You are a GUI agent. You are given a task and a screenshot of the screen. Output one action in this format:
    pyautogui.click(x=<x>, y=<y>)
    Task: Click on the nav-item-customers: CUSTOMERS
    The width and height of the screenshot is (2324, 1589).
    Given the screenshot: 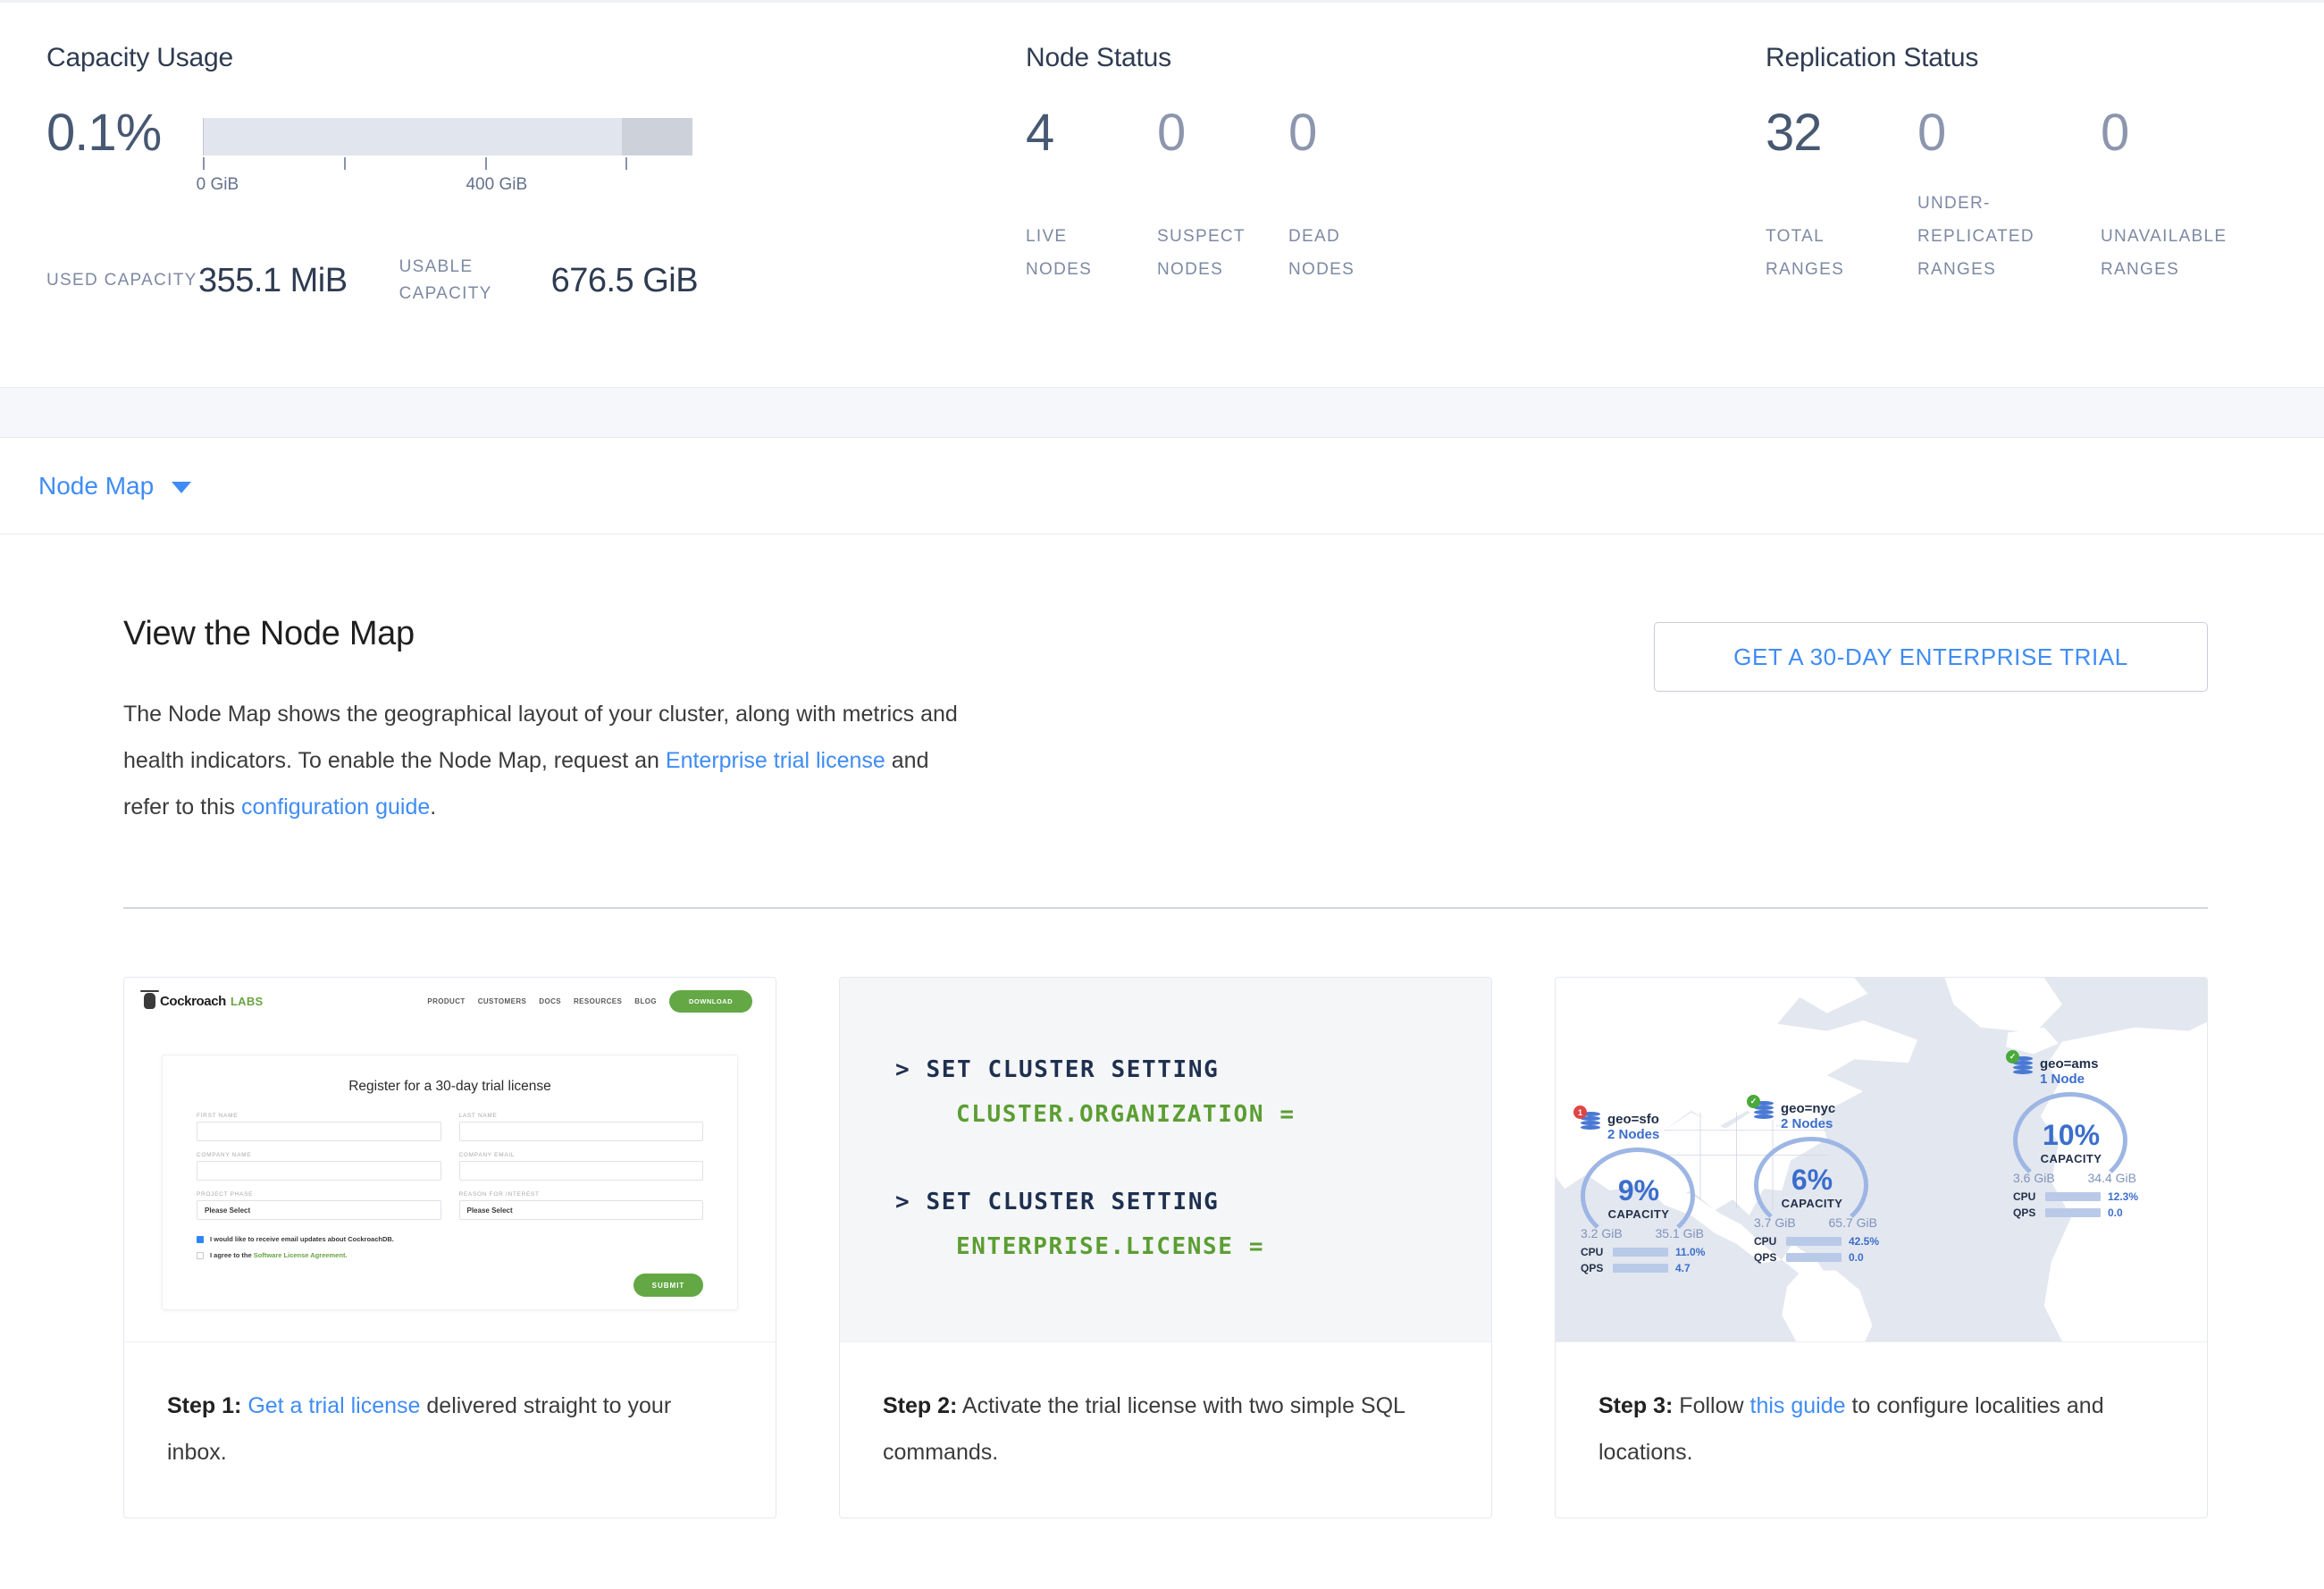 What is the action you would take?
    pyautogui.click(x=502, y=1000)
    